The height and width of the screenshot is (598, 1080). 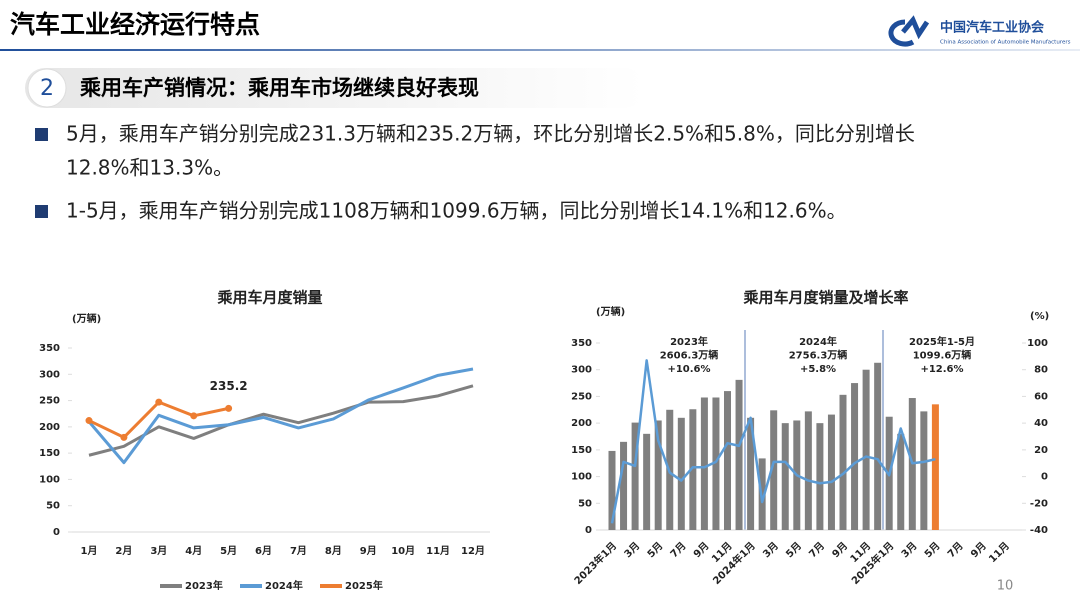 I want to click on annotation: 2756.3万辆, so click(x=818, y=355).